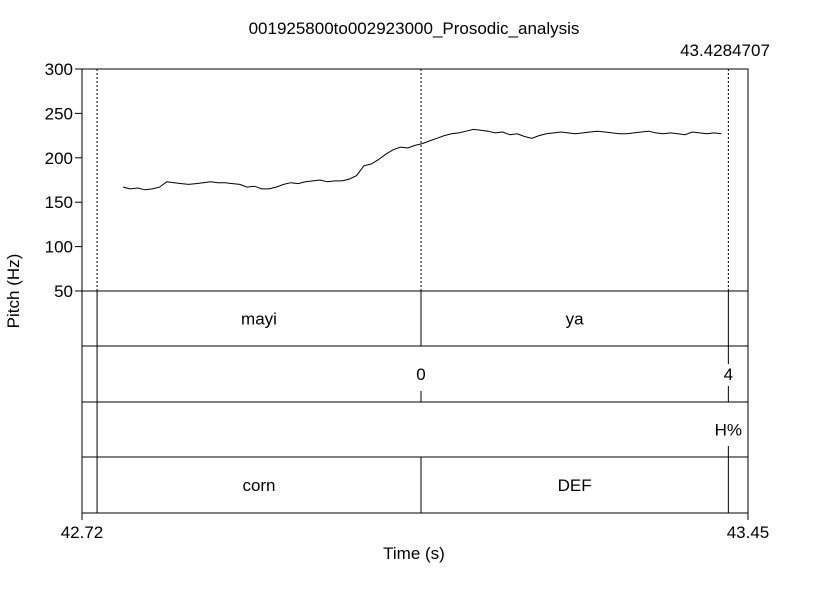  Describe the element at coordinates (59, 113) in the screenshot. I see `y-tick-label: 250` at that location.